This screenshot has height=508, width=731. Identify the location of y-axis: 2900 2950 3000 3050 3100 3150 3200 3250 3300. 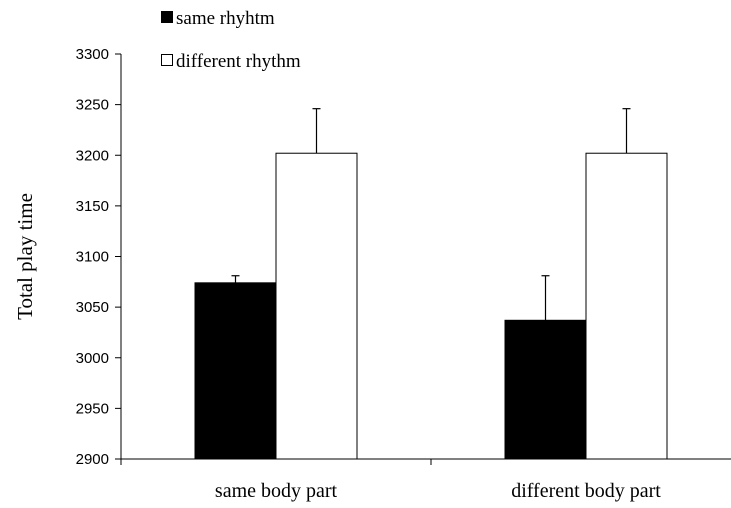
(99, 257).